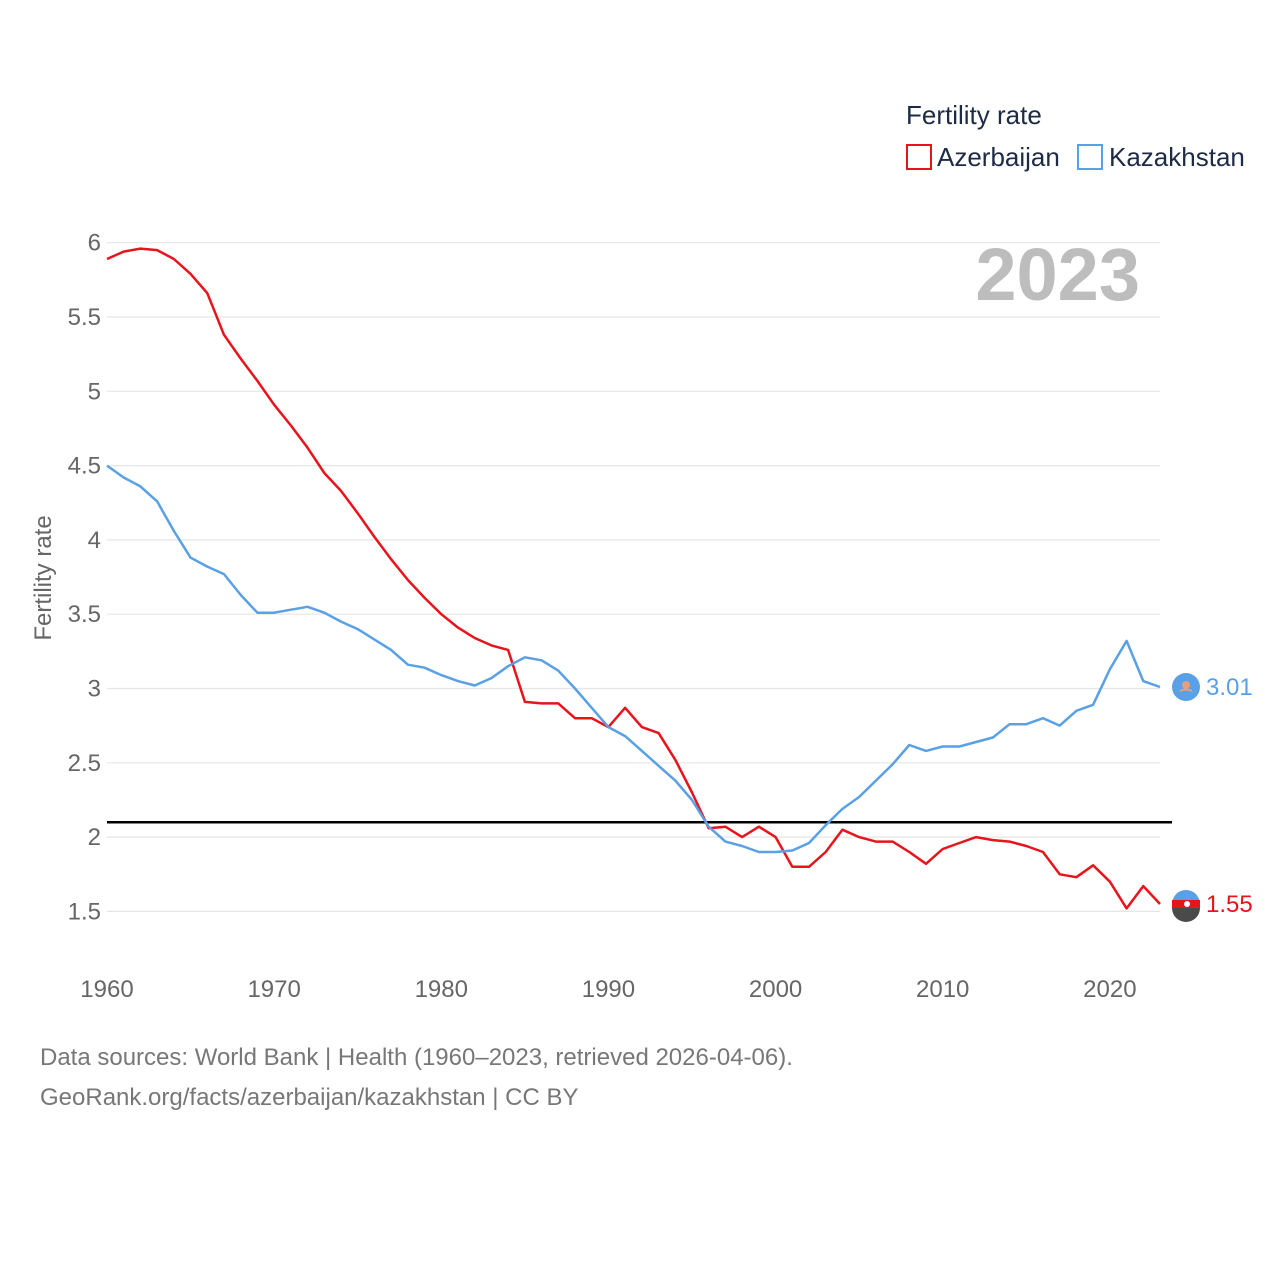 The width and height of the screenshot is (1280, 1280). I want to click on x-tick-label-1990: 1990, so click(608, 989).